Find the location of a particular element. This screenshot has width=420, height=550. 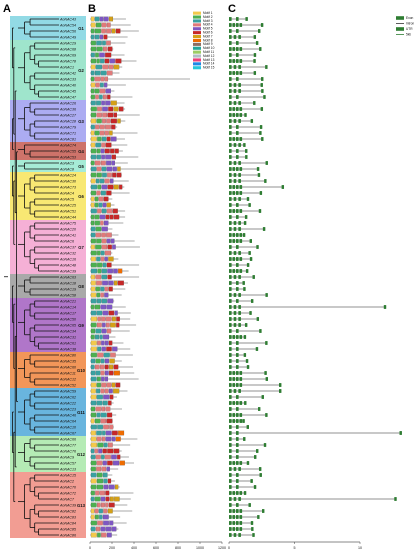

gene-label: AoNAC20 is located at coordinates (67, 229).